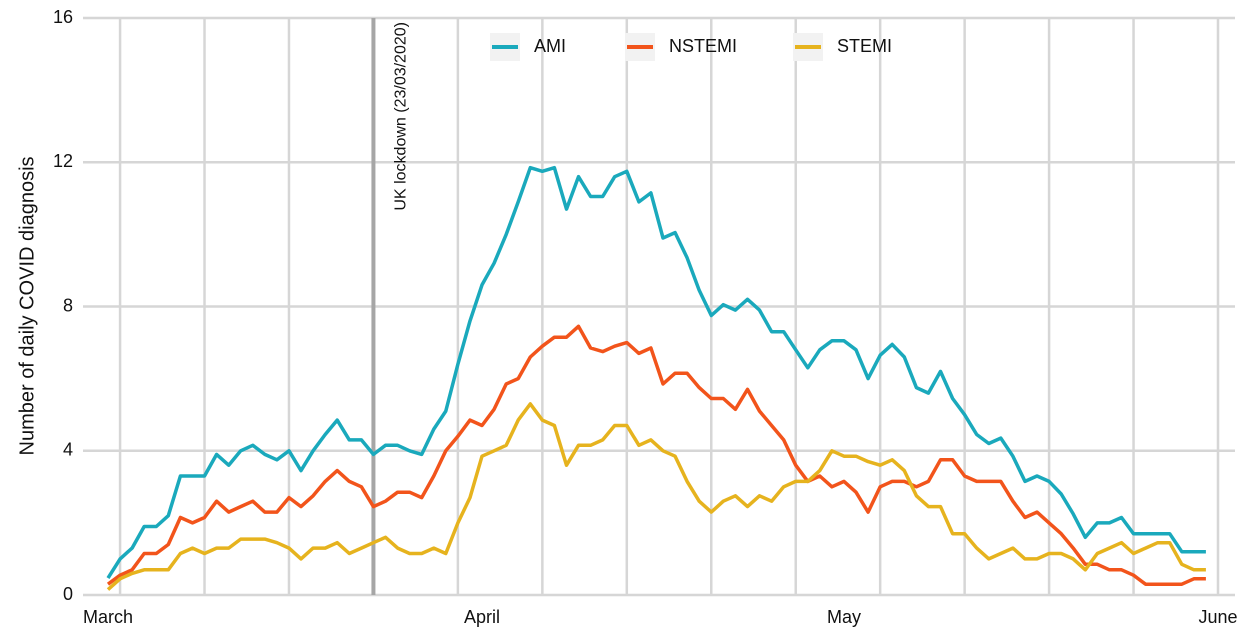 The image size is (1257, 630). Describe the element at coordinates (482, 617) in the screenshot. I see `x-tick-label: April` at that location.